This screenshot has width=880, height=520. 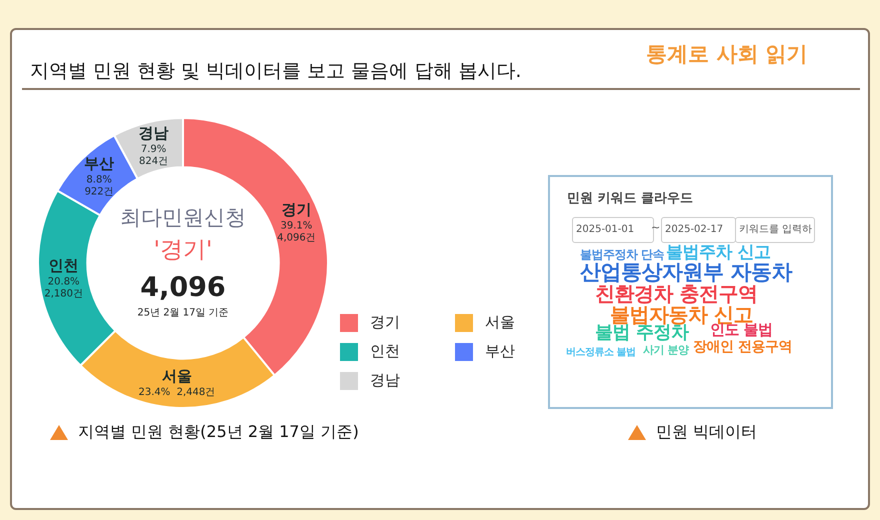 I want to click on legend-label: 인천, so click(x=385, y=351).